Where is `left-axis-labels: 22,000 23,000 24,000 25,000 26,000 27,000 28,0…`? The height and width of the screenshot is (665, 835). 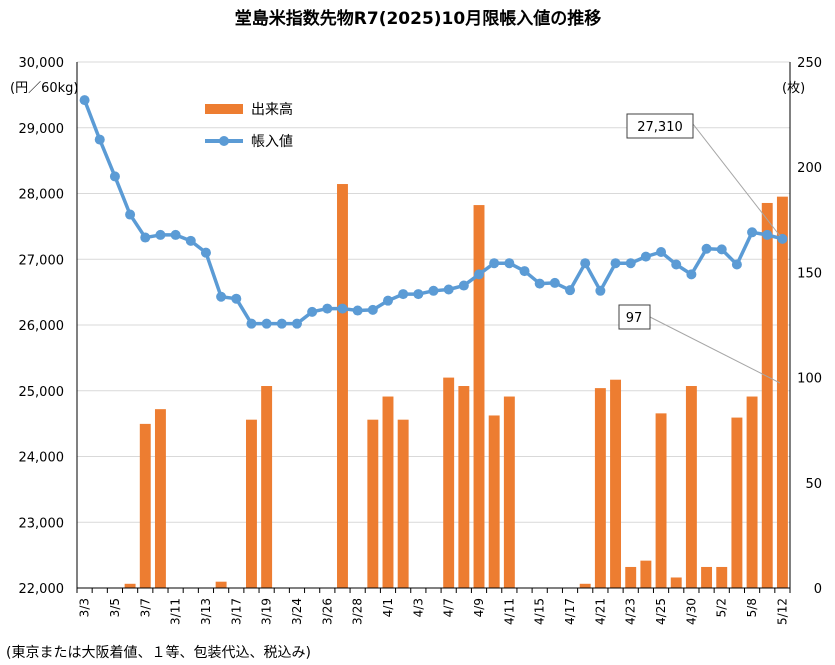
left-axis-labels: 22,000 23,000 24,000 25,000 26,000 27,000 28,0… is located at coordinates (42, 326).